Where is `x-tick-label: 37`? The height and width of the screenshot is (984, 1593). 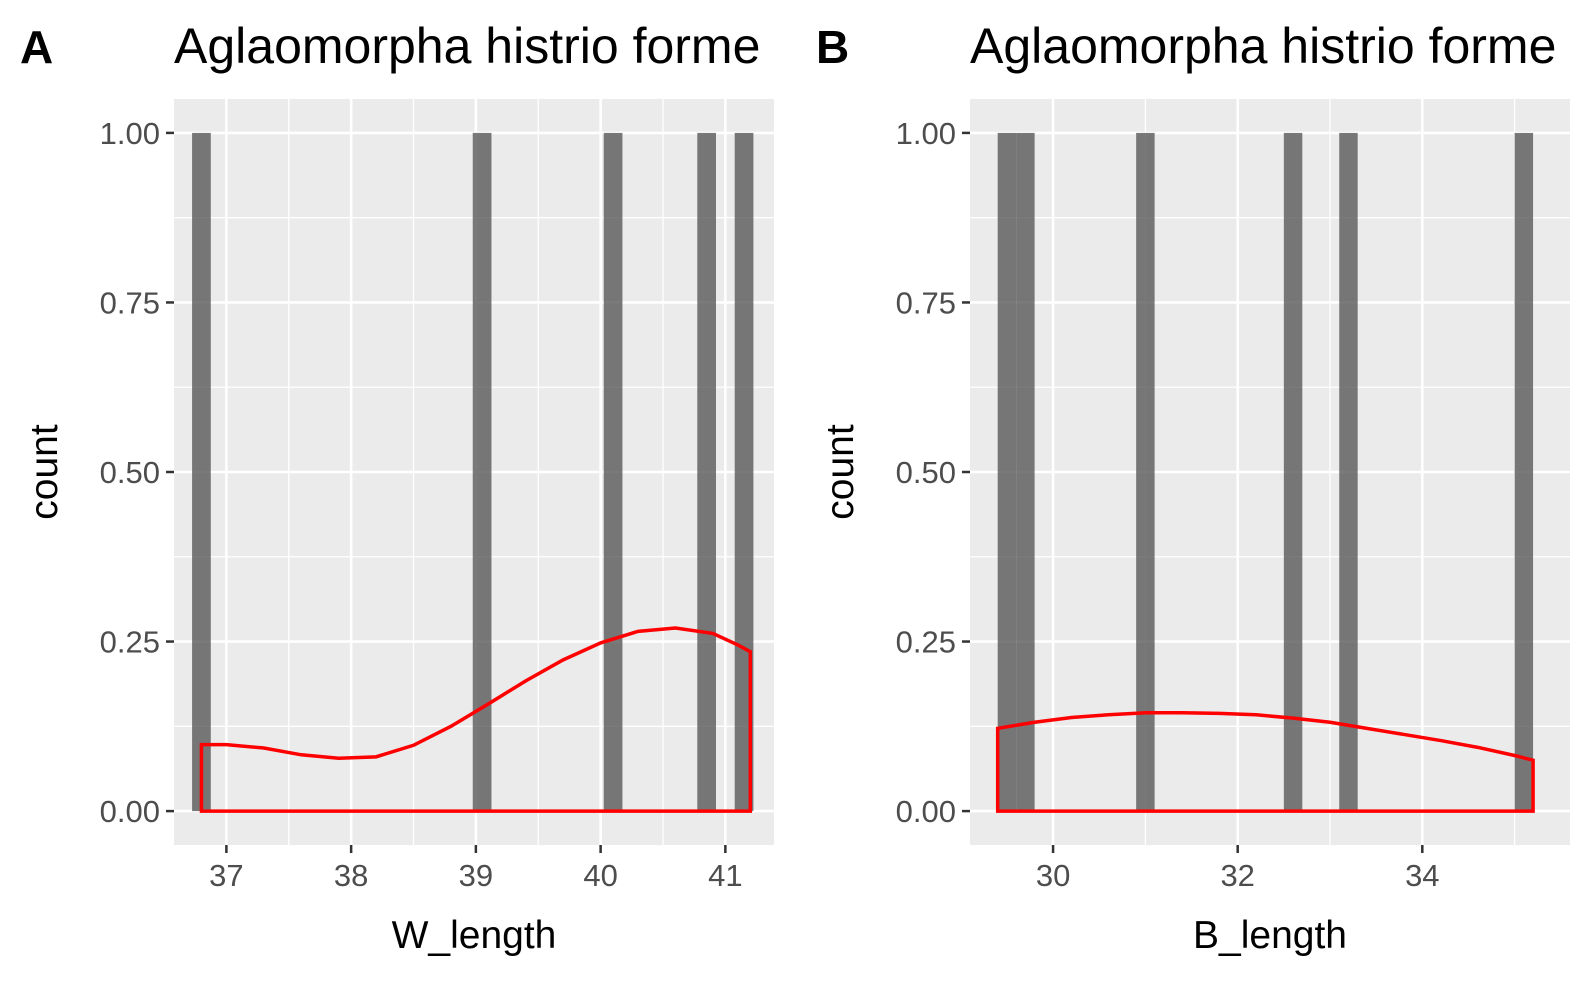 x-tick-label: 37 is located at coordinates (226, 875).